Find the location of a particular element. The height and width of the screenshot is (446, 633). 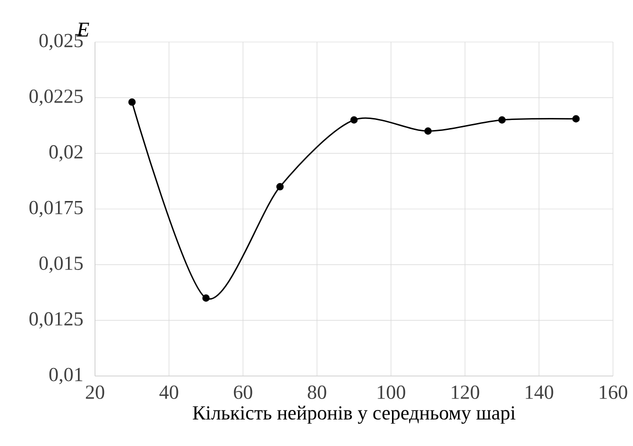

x-tick-label: 20 is located at coordinates (95, 392).